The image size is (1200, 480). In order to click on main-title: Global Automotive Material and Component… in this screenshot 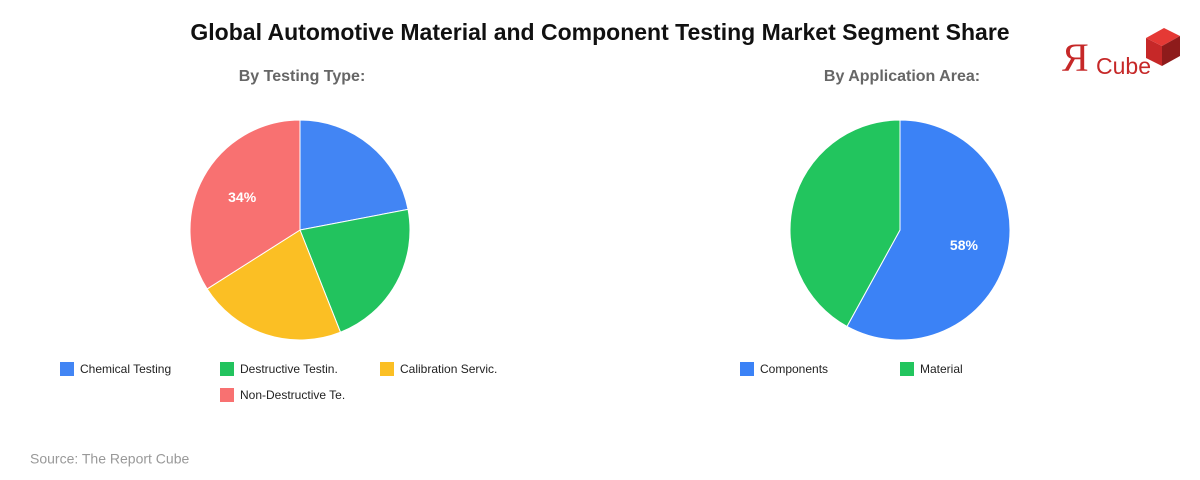, I will do `click(599, 32)`.